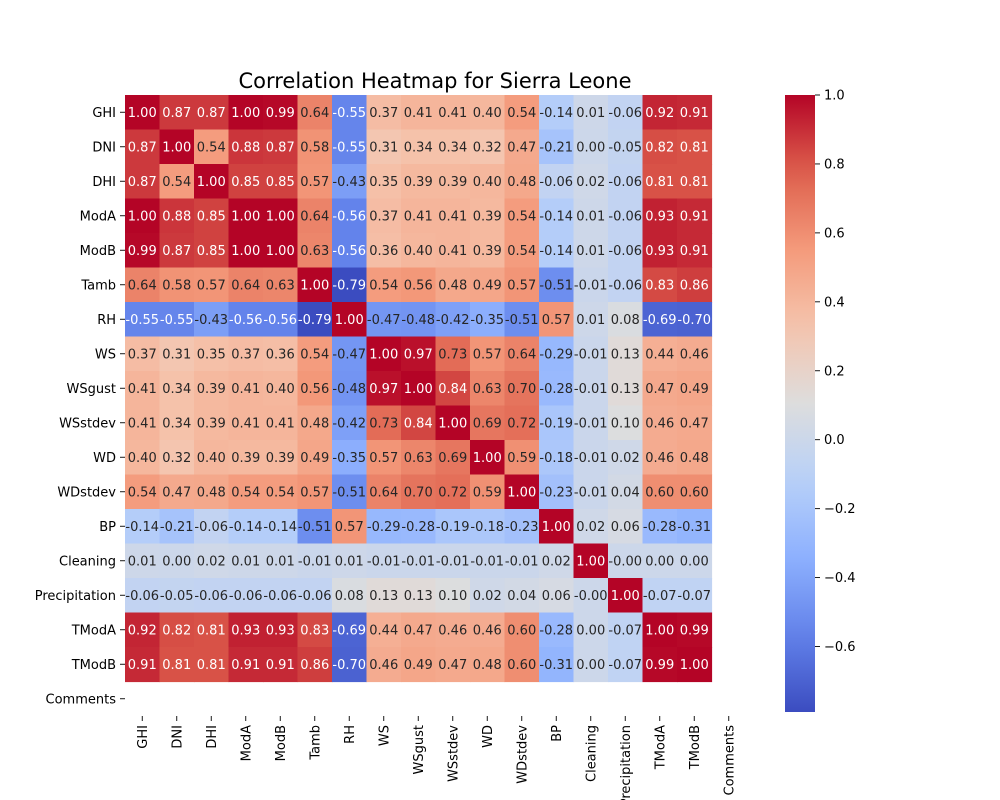 Image resolution: width=1000 pixels, height=800 pixels. I want to click on cell-value-precipitation-cleaning: -0.00, so click(591, 596).